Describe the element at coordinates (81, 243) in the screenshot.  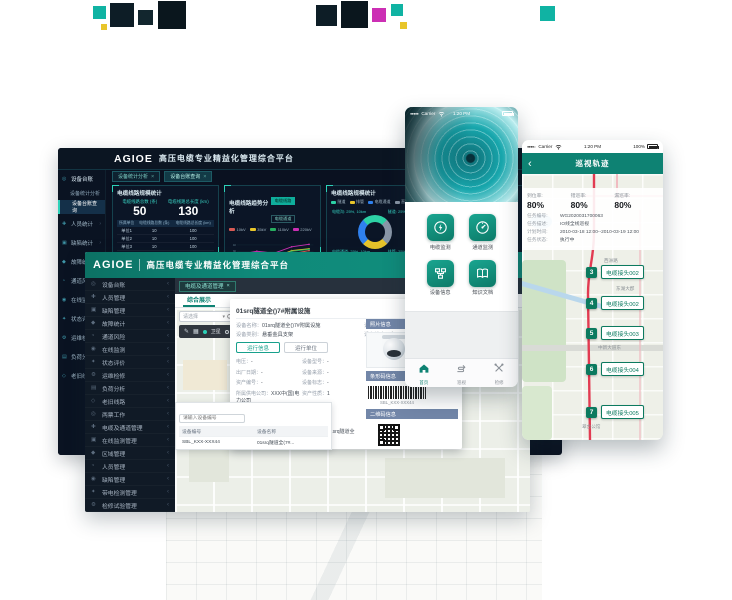
I see `sidebar-item: ▣ 缺陷统计 ›` at that location.